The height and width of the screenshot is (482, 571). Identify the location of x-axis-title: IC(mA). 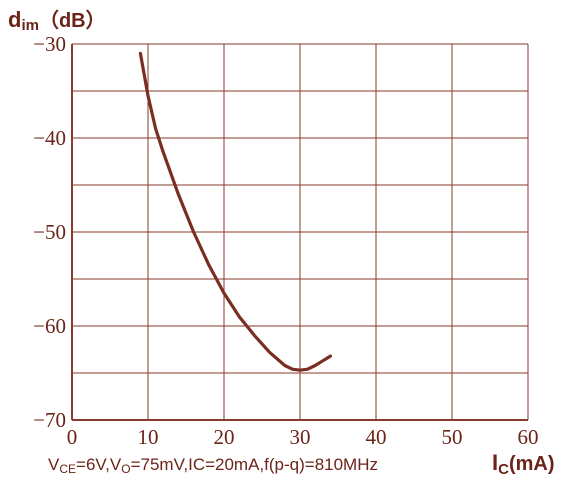
(523, 464).